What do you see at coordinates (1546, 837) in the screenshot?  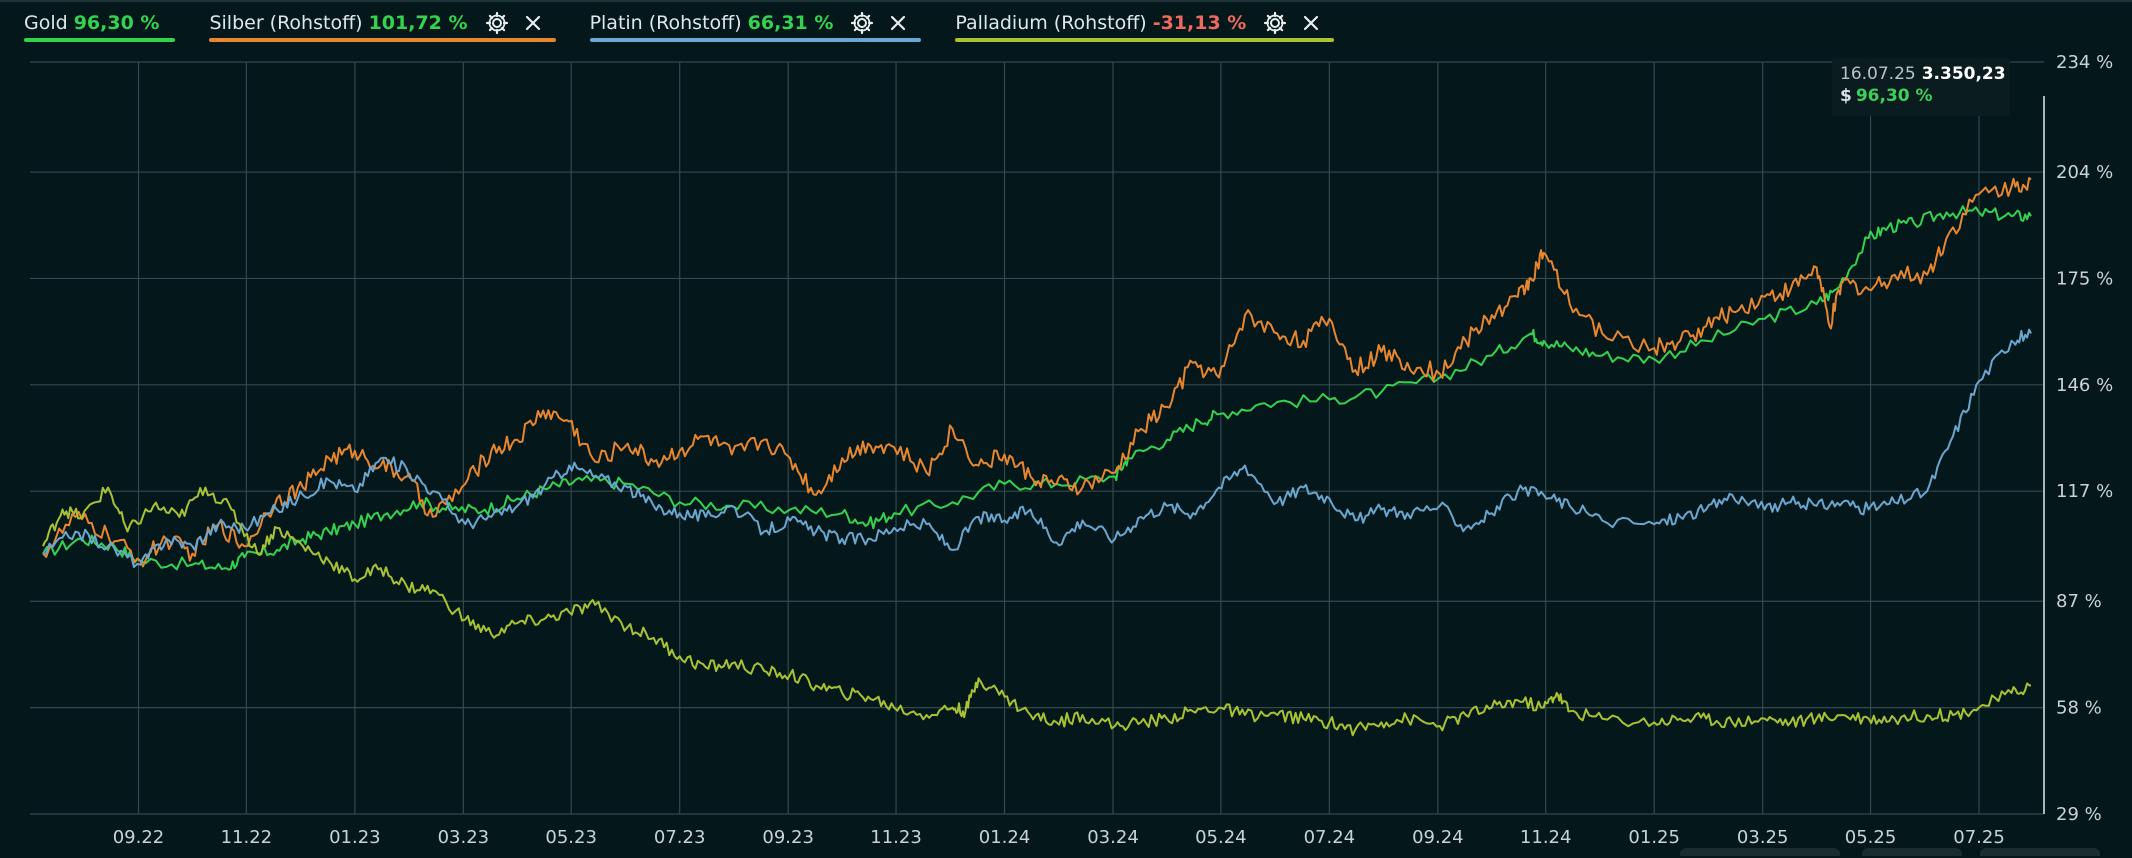 I see `x-tick-label: 11.24` at bounding box center [1546, 837].